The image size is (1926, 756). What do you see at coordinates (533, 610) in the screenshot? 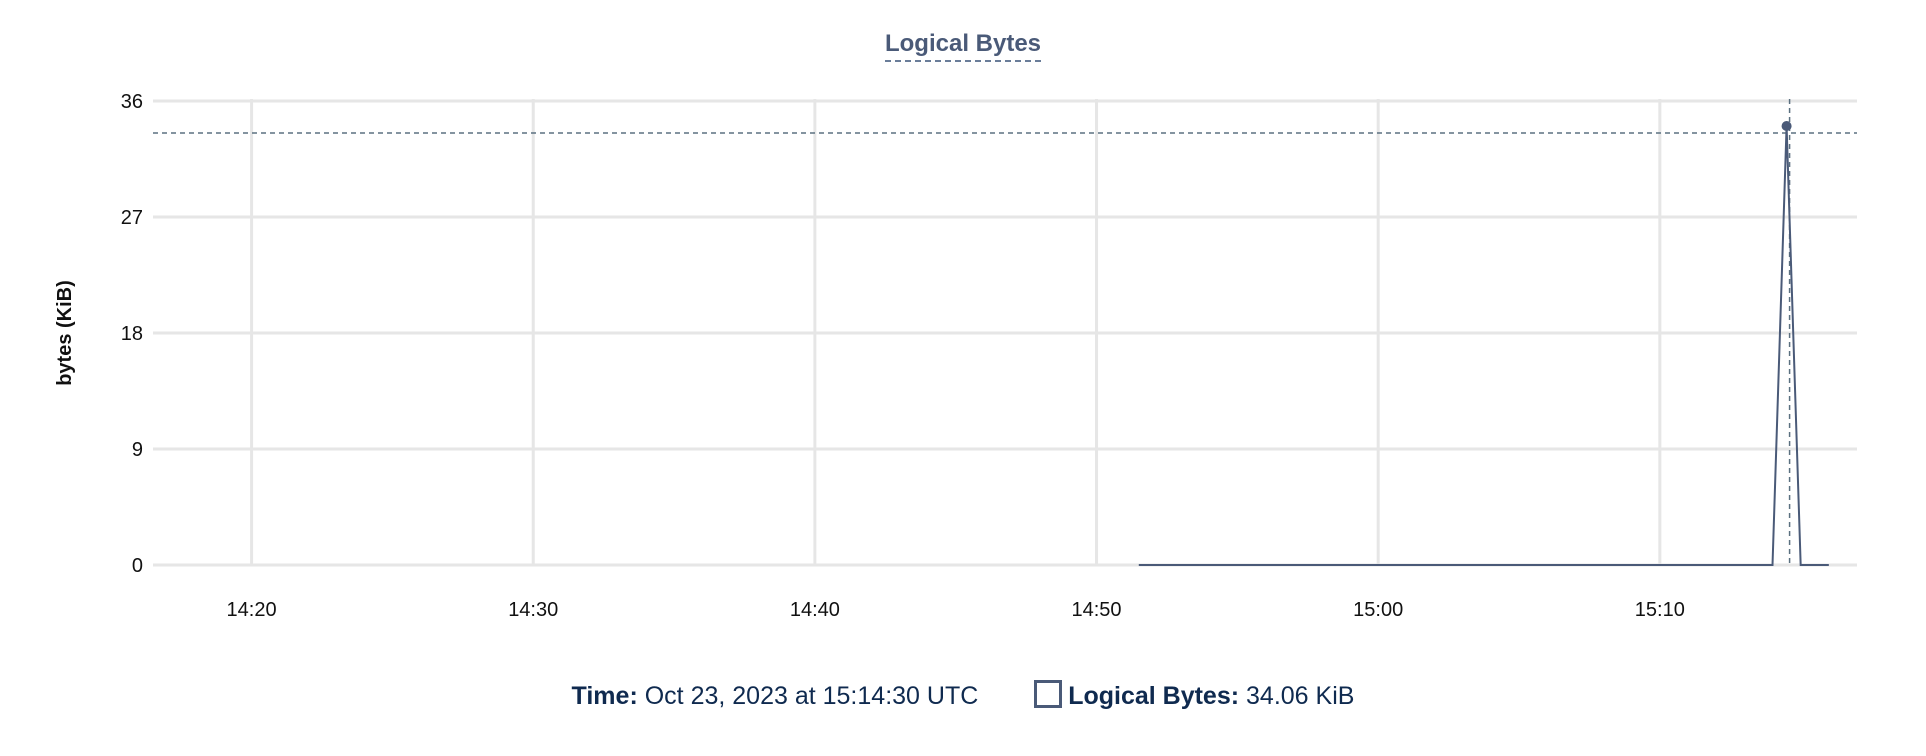
I see `x-tick-label: 14:30` at bounding box center [533, 610].